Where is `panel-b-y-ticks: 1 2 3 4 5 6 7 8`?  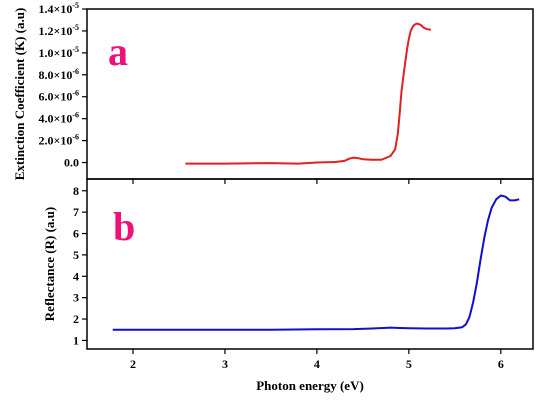
panel-b-y-ticks: 1 2 3 4 5 6 7 8 is located at coordinates (80, 265).